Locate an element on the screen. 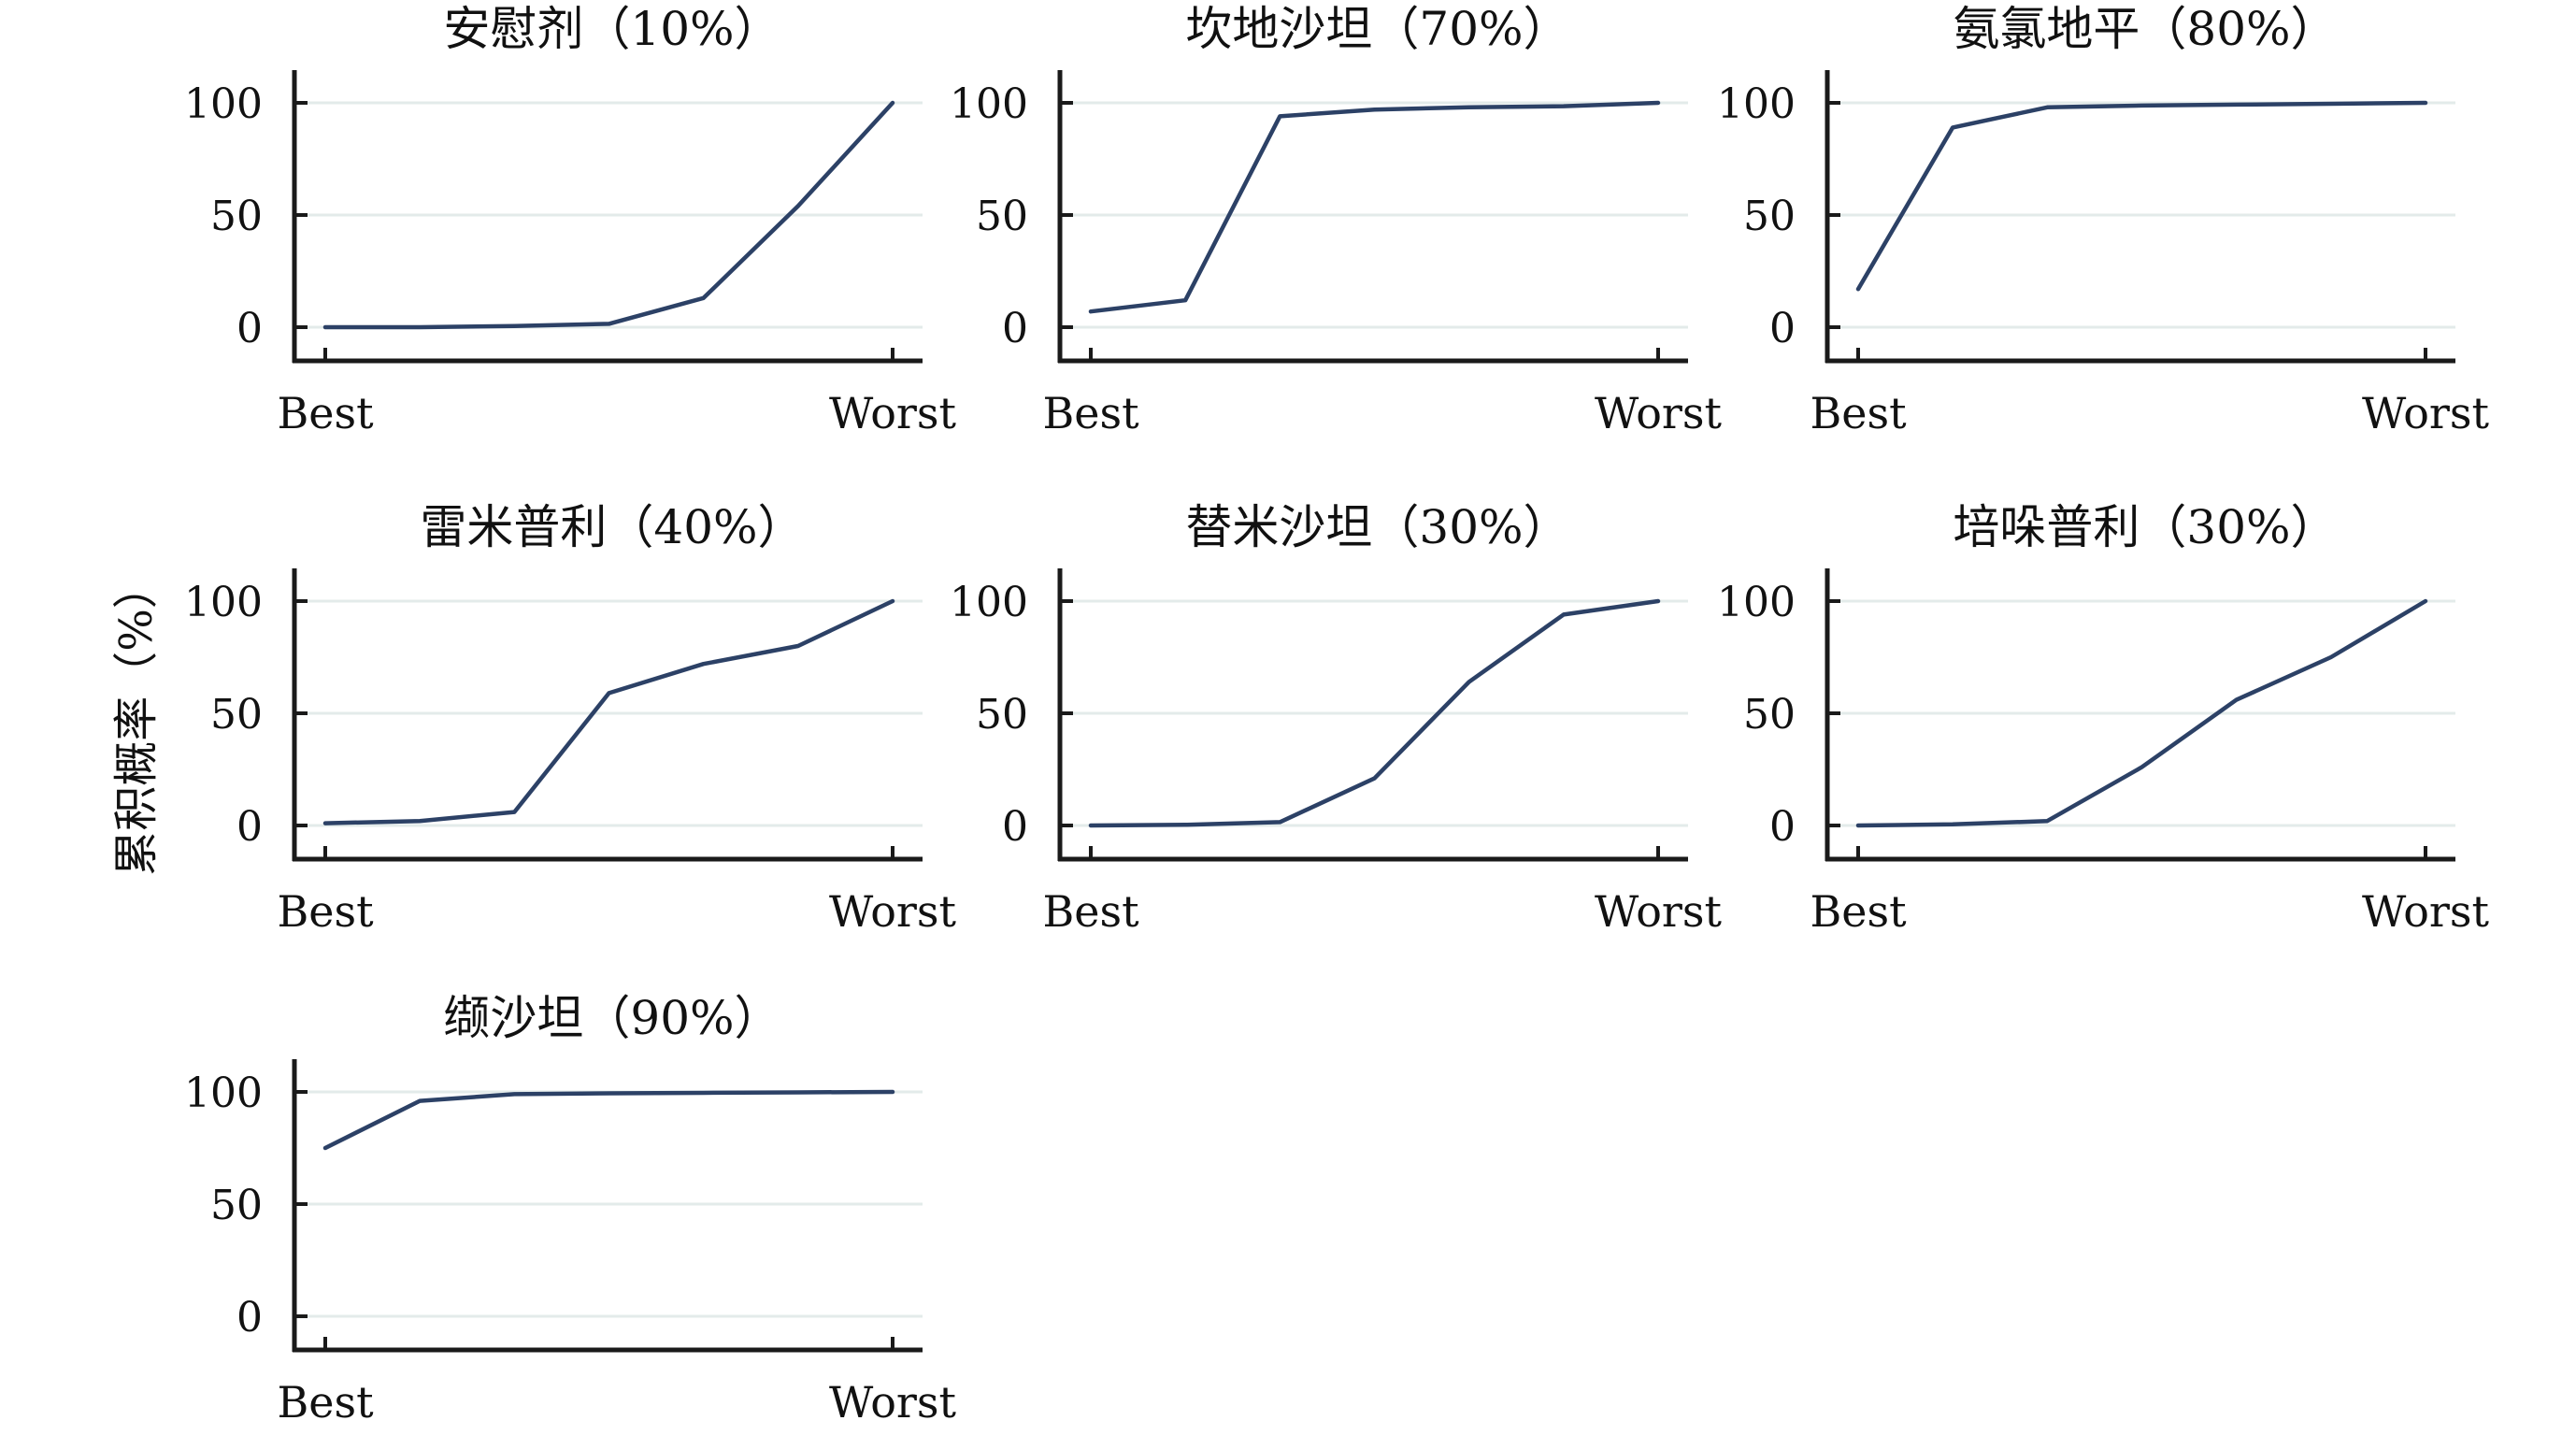  chart-panel: 雷米普利（40%） 0 50 100 Best Worst is located at coordinates (570, 718).